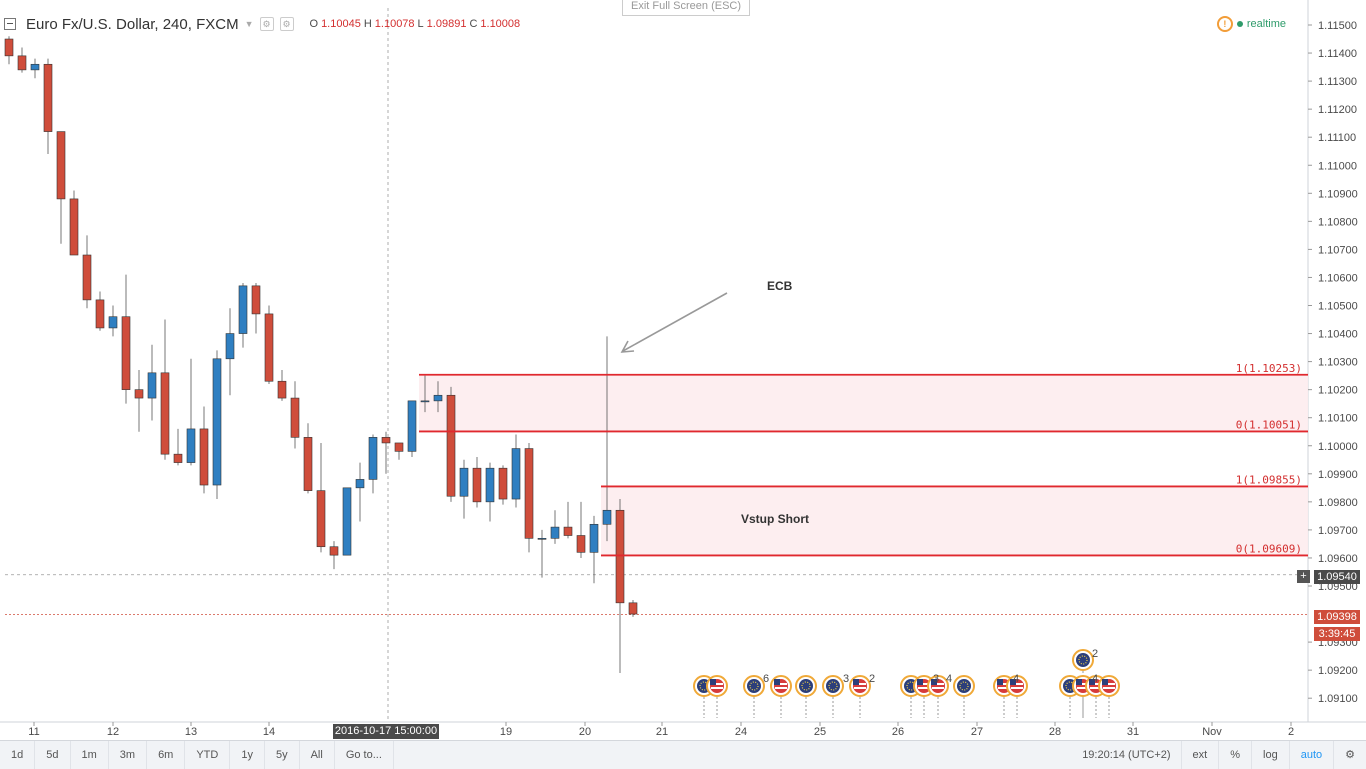 This screenshot has width=1366, height=769. I want to click on clock-time: 19:20:14 (UTC+2), so click(1126, 755).